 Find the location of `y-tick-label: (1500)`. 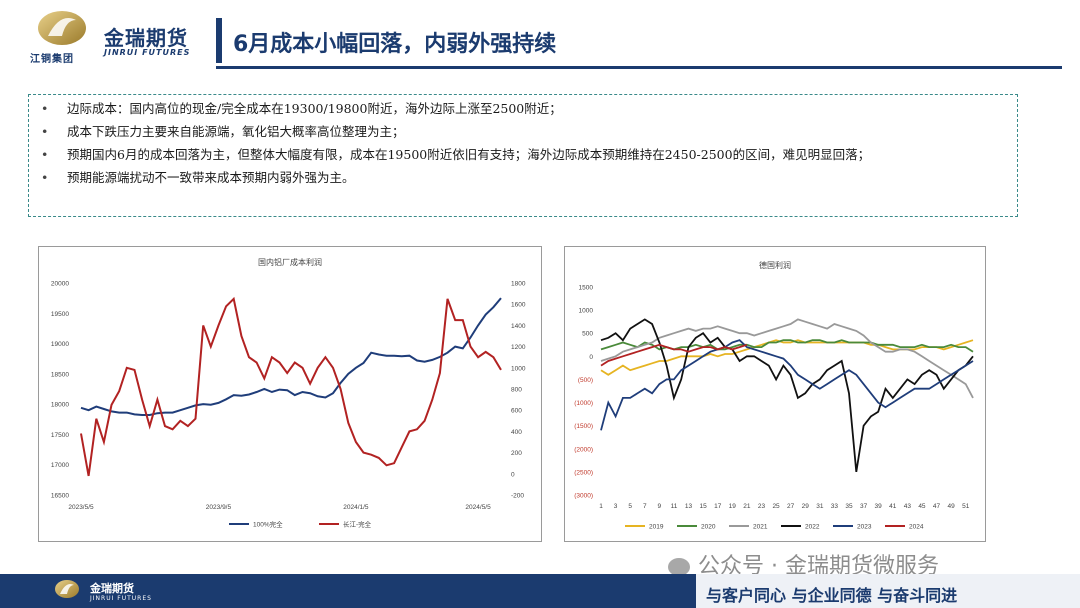

y-tick-label: (1500) is located at coordinates (583, 426).